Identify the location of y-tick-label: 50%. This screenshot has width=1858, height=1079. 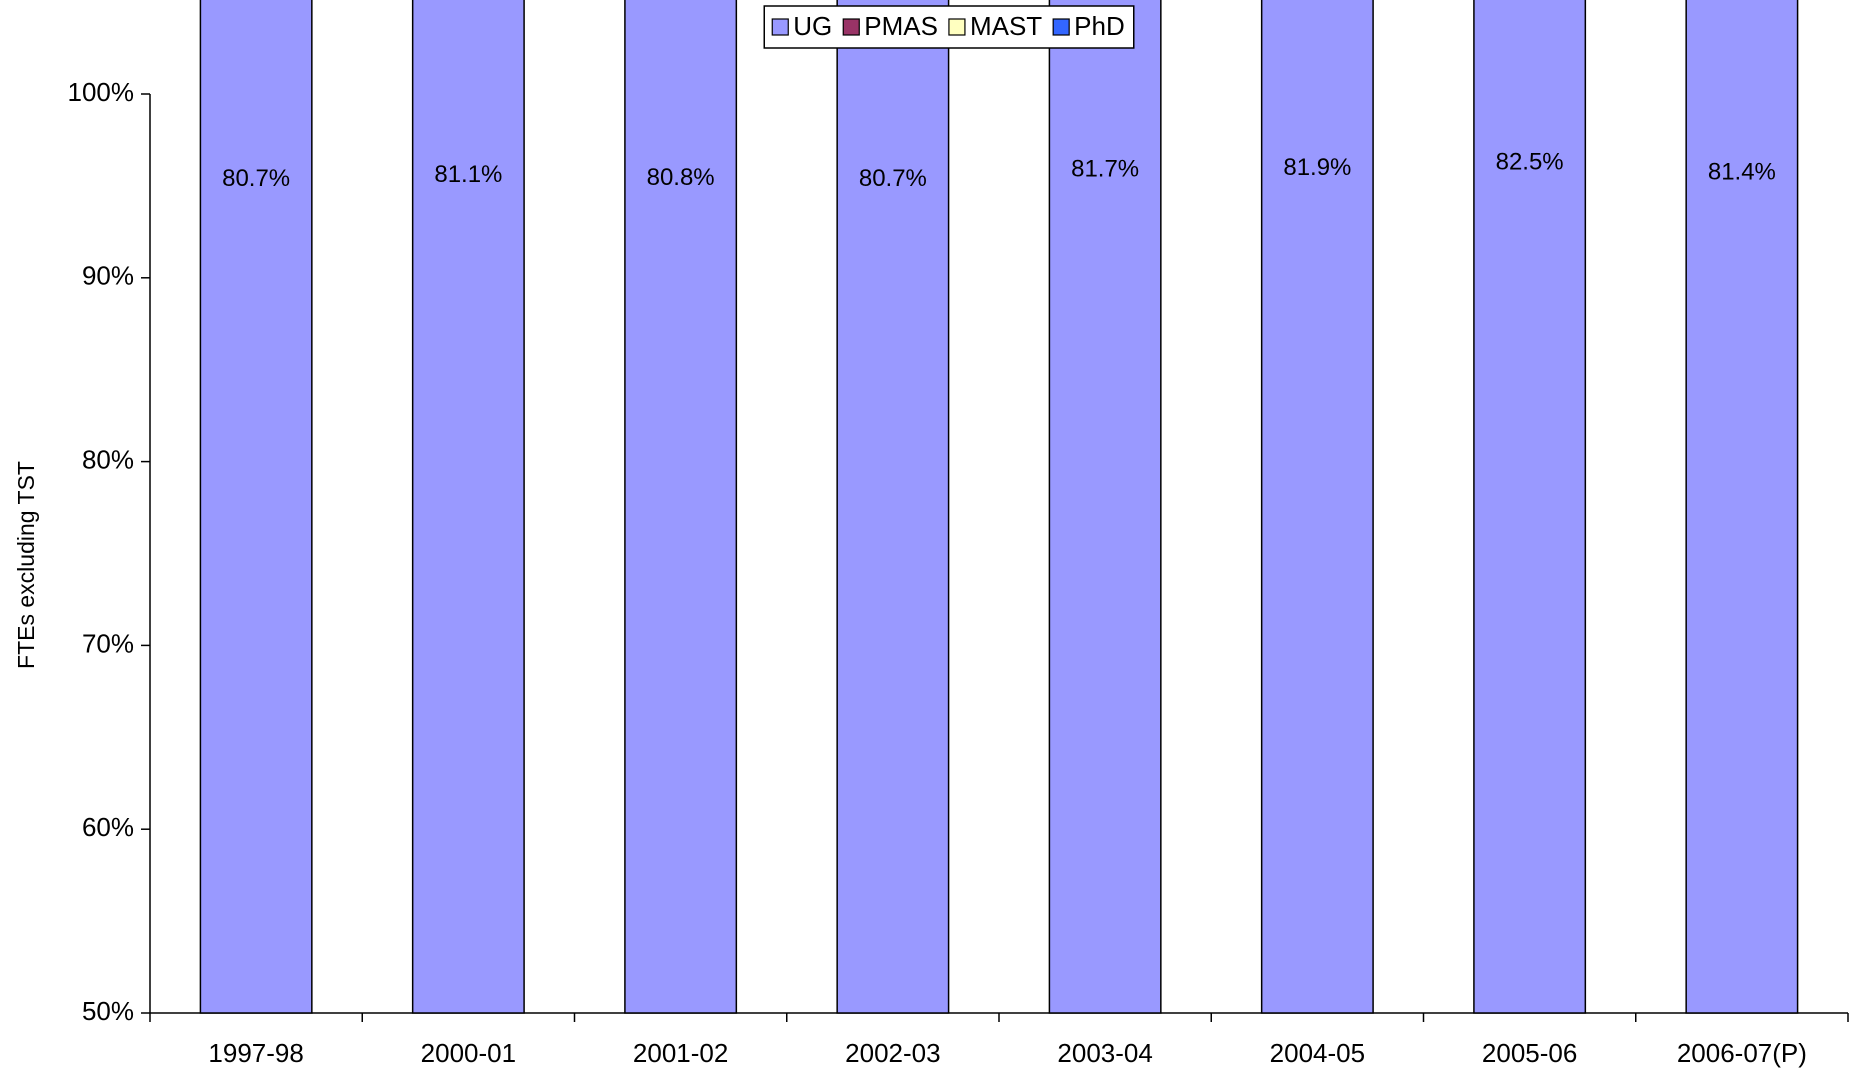
(108, 1011).